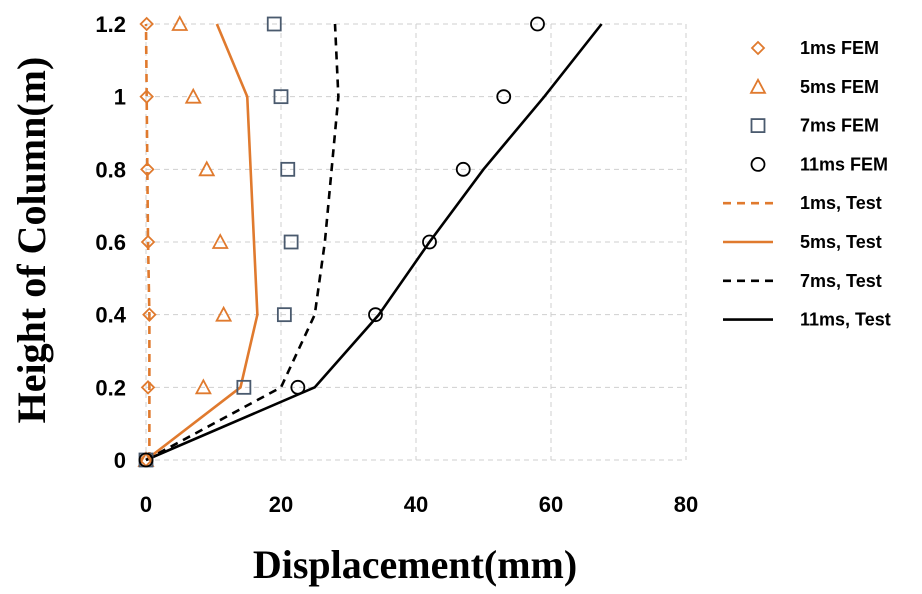 This screenshot has width=922, height=594. What do you see at coordinates (146, 504) in the screenshot?
I see `x-tick-label: 0` at bounding box center [146, 504].